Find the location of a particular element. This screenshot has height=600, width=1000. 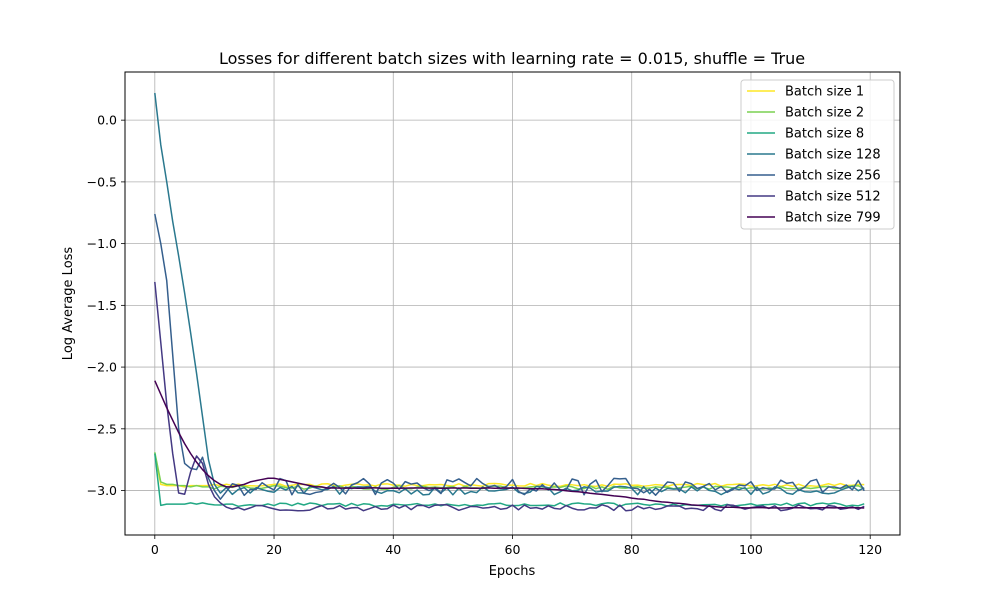

legend-label: Batch size 512 is located at coordinates (833, 197).